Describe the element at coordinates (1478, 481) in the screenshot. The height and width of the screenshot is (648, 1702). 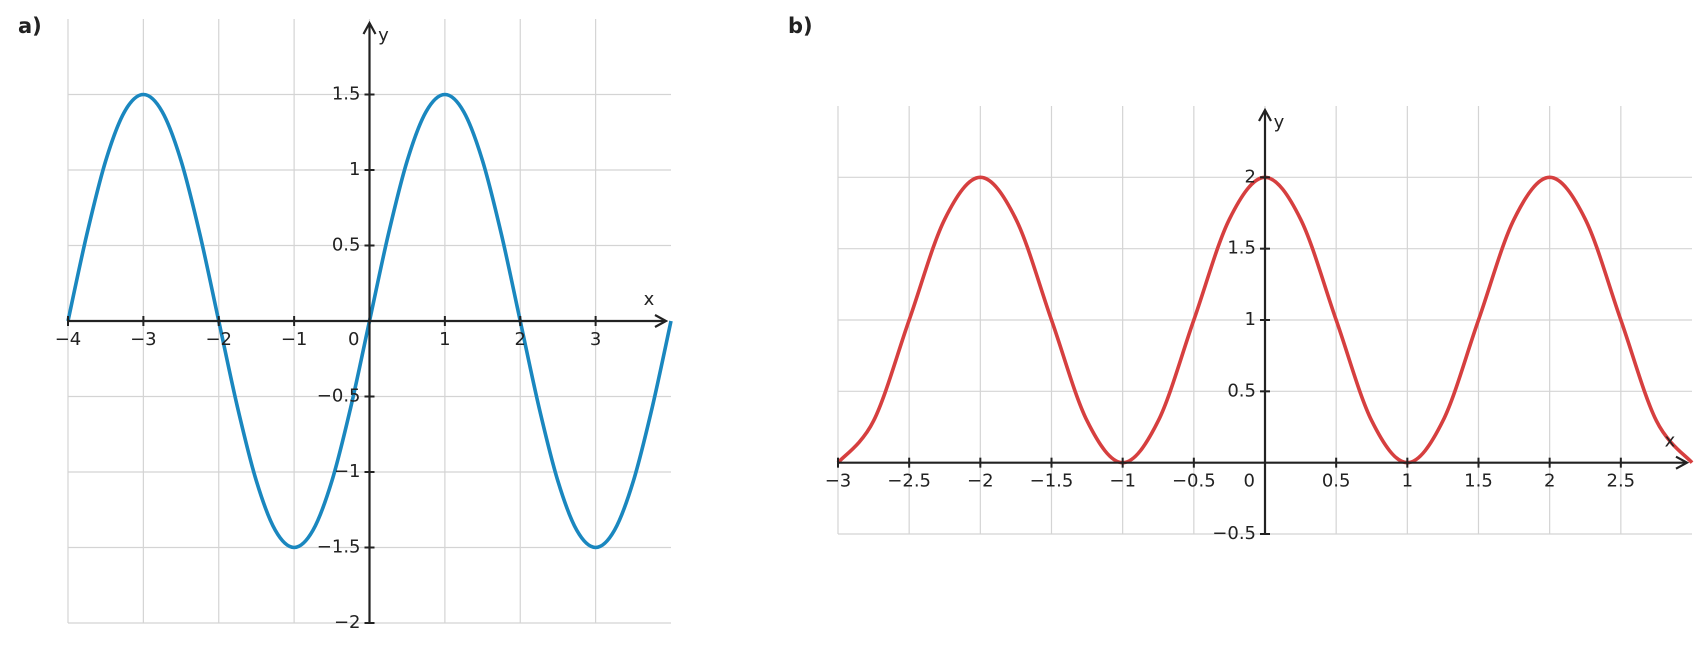
I see `x-tick-label: 1.5` at that location.